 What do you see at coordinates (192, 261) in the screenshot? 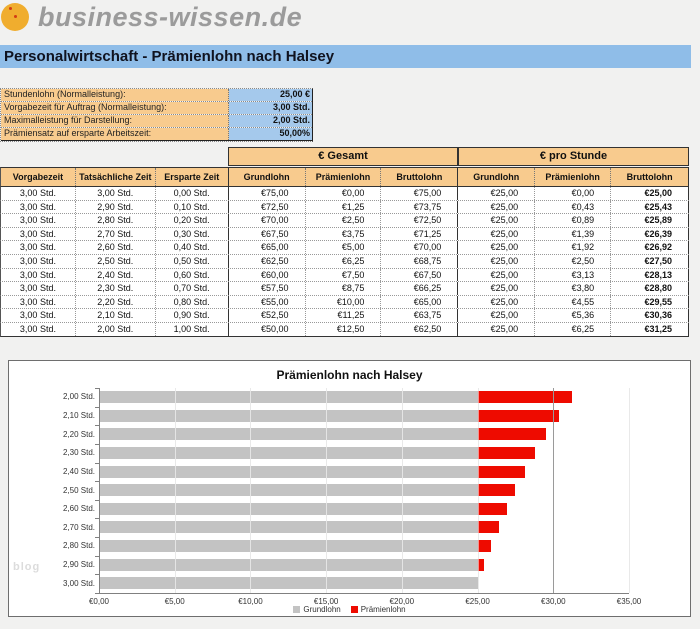
I see `table-cell: 0,50 Std.` at bounding box center [192, 261].